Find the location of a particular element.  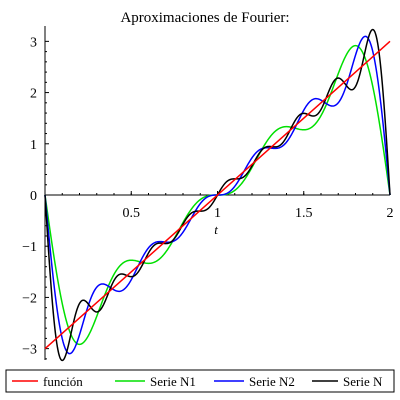

x-tick-label: 2 is located at coordinates (390, 213).